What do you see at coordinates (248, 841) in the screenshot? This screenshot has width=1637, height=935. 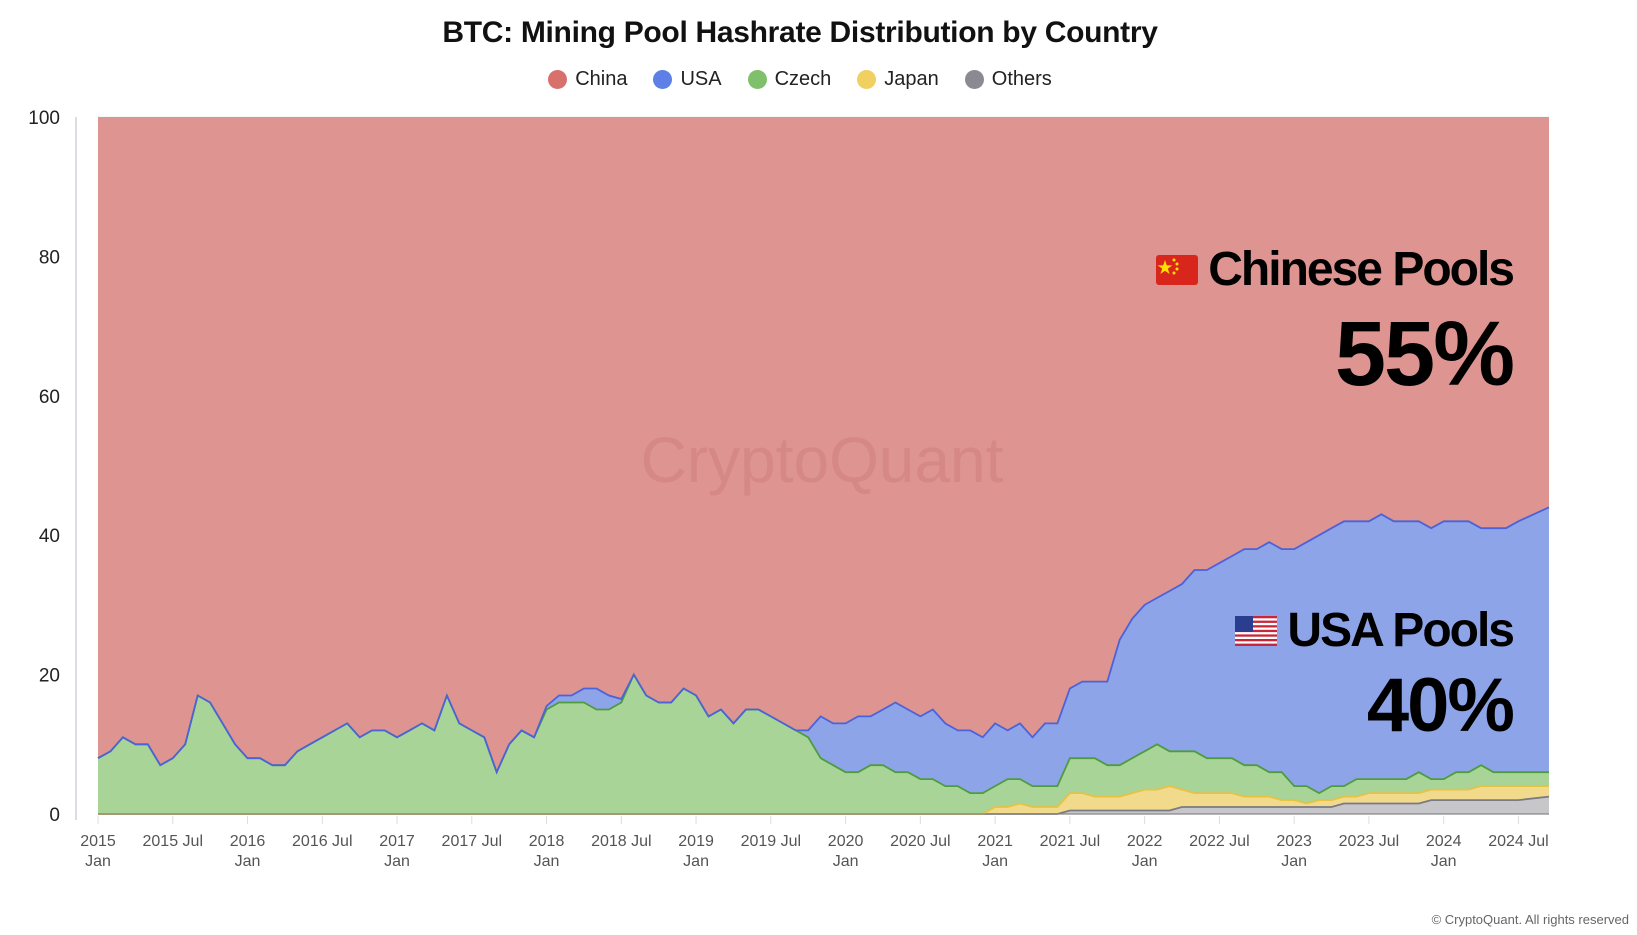 I see `x-tick-label: 2016` at bounding box center [248, 841].